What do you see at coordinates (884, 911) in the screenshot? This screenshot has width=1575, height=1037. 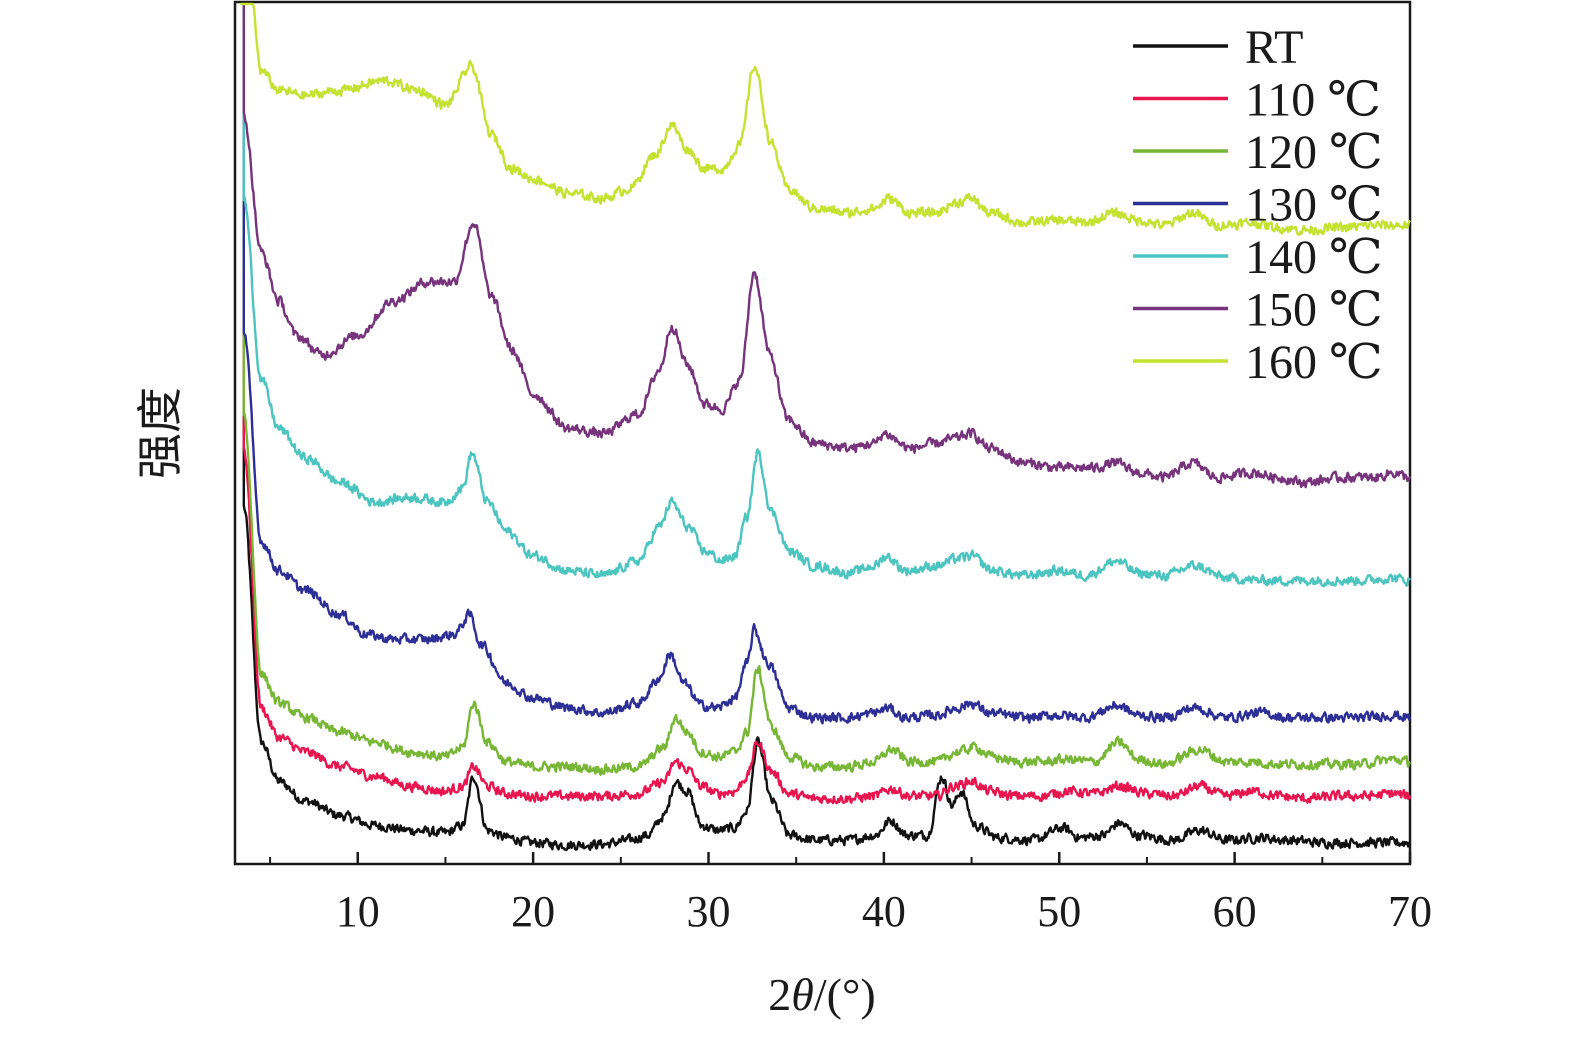 I see `x-tick-label: 40` at bounding box center [884, 911].